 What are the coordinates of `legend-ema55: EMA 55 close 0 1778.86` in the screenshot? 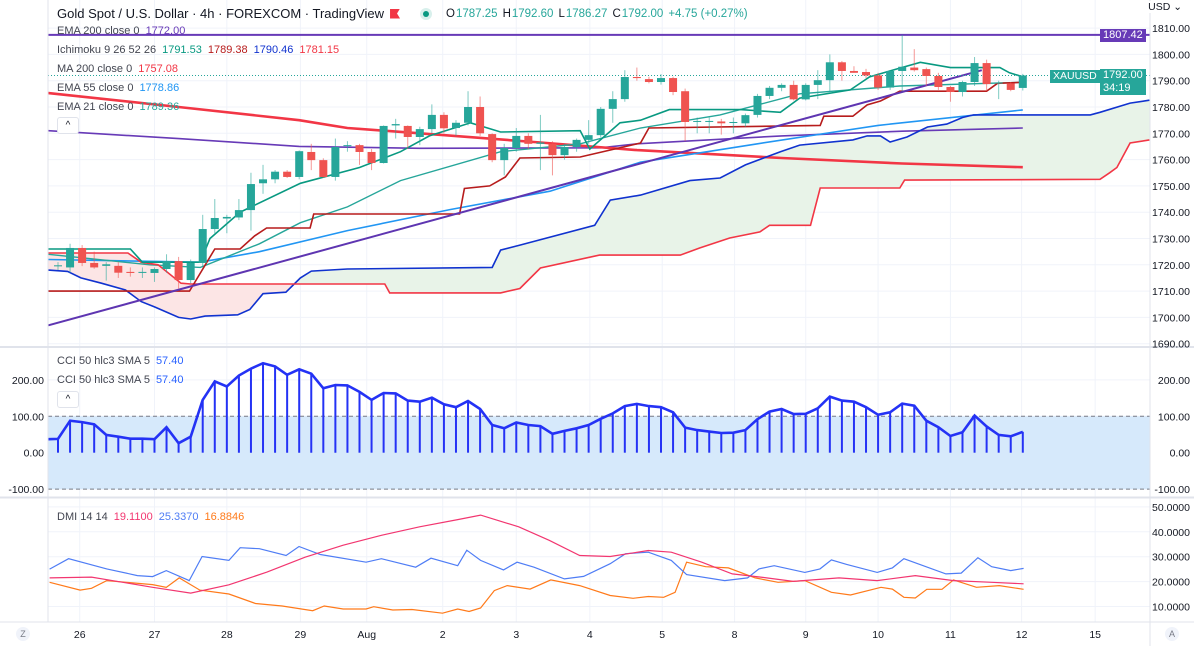 It's located at (118, 88).